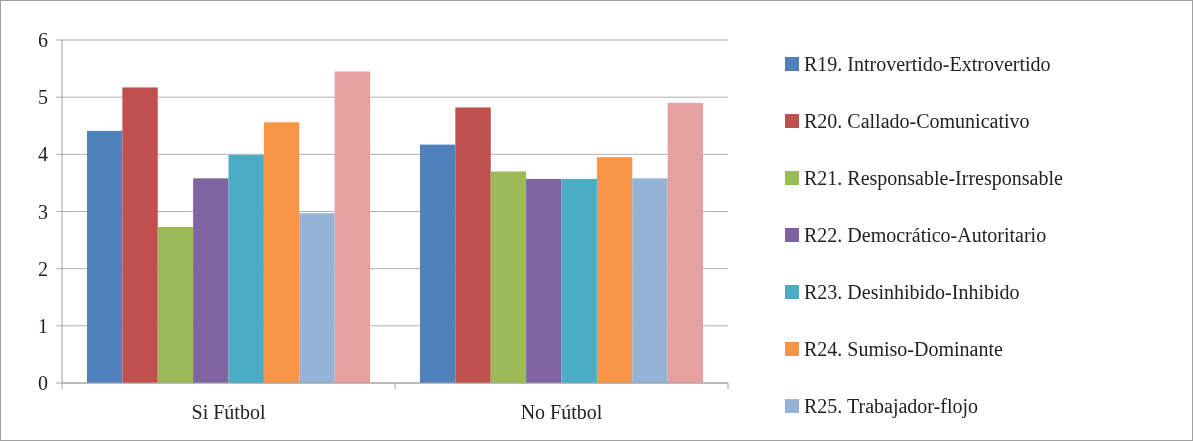  What do you see at coordinates (925, 235) in the screenshot?
I see `legend-label: R22. Democrático-Autoritario` at bounding box center [925, 235].